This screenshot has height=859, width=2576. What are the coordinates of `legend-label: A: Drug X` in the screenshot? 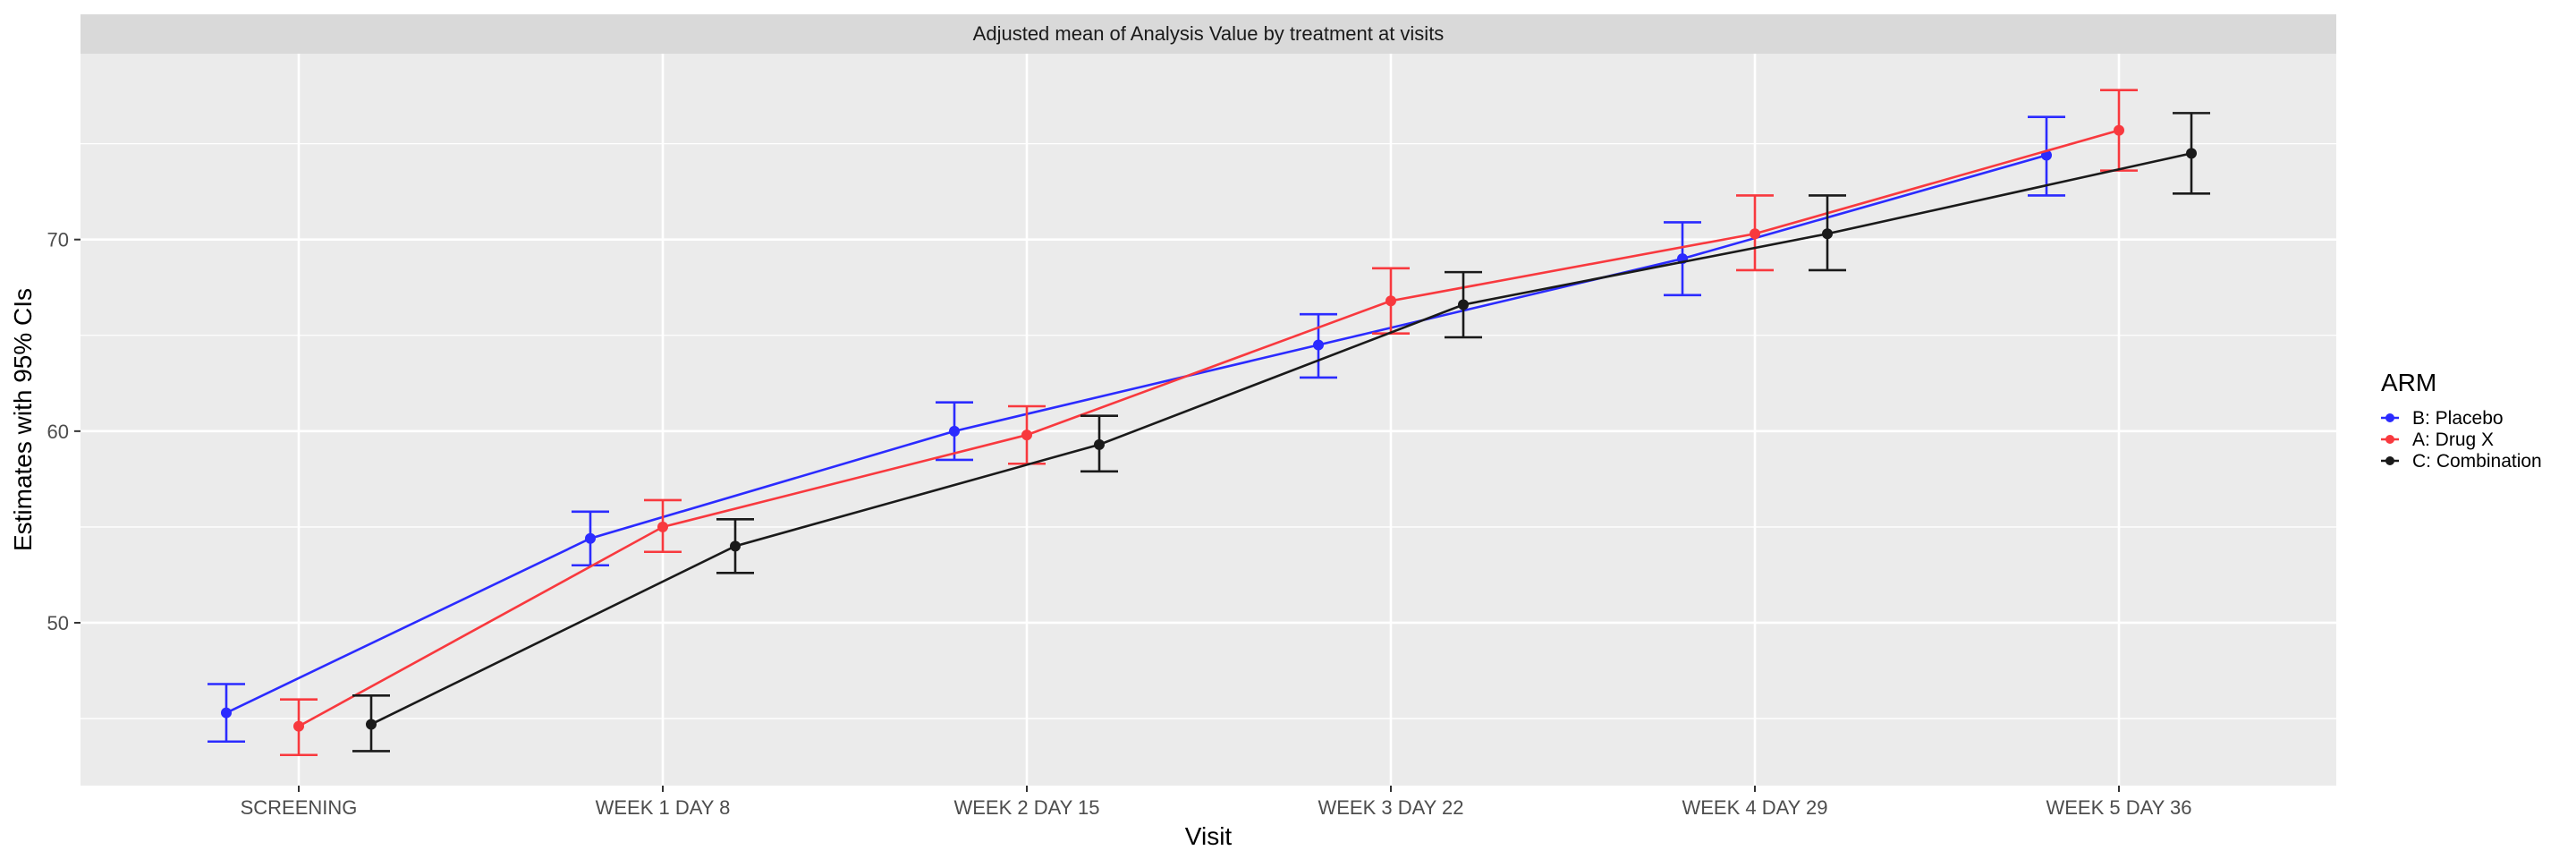 It's located at (2453, 440).